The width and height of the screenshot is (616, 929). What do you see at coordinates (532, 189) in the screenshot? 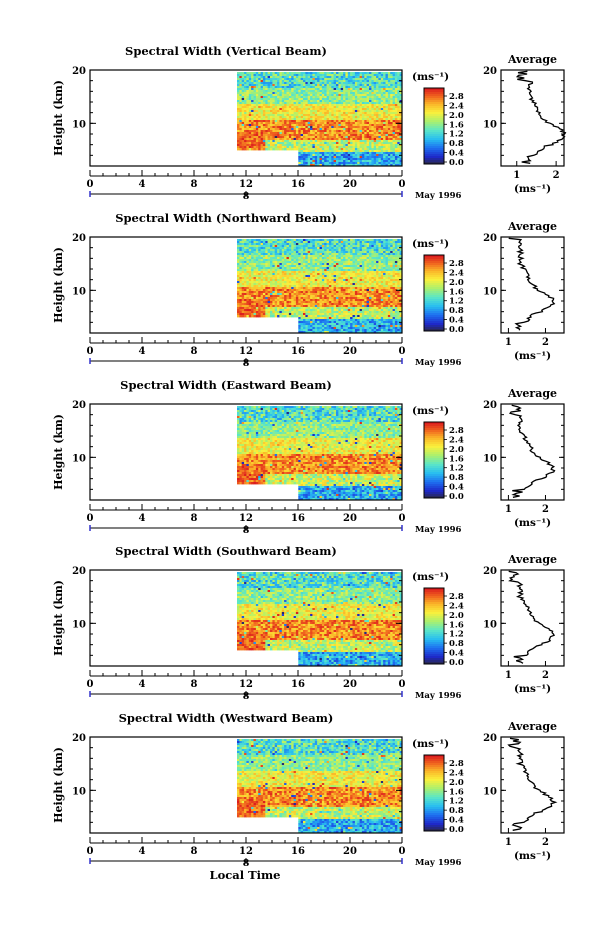
I see `profile-x-label: (ms⁻¹)` at bounding box center [532, 189].